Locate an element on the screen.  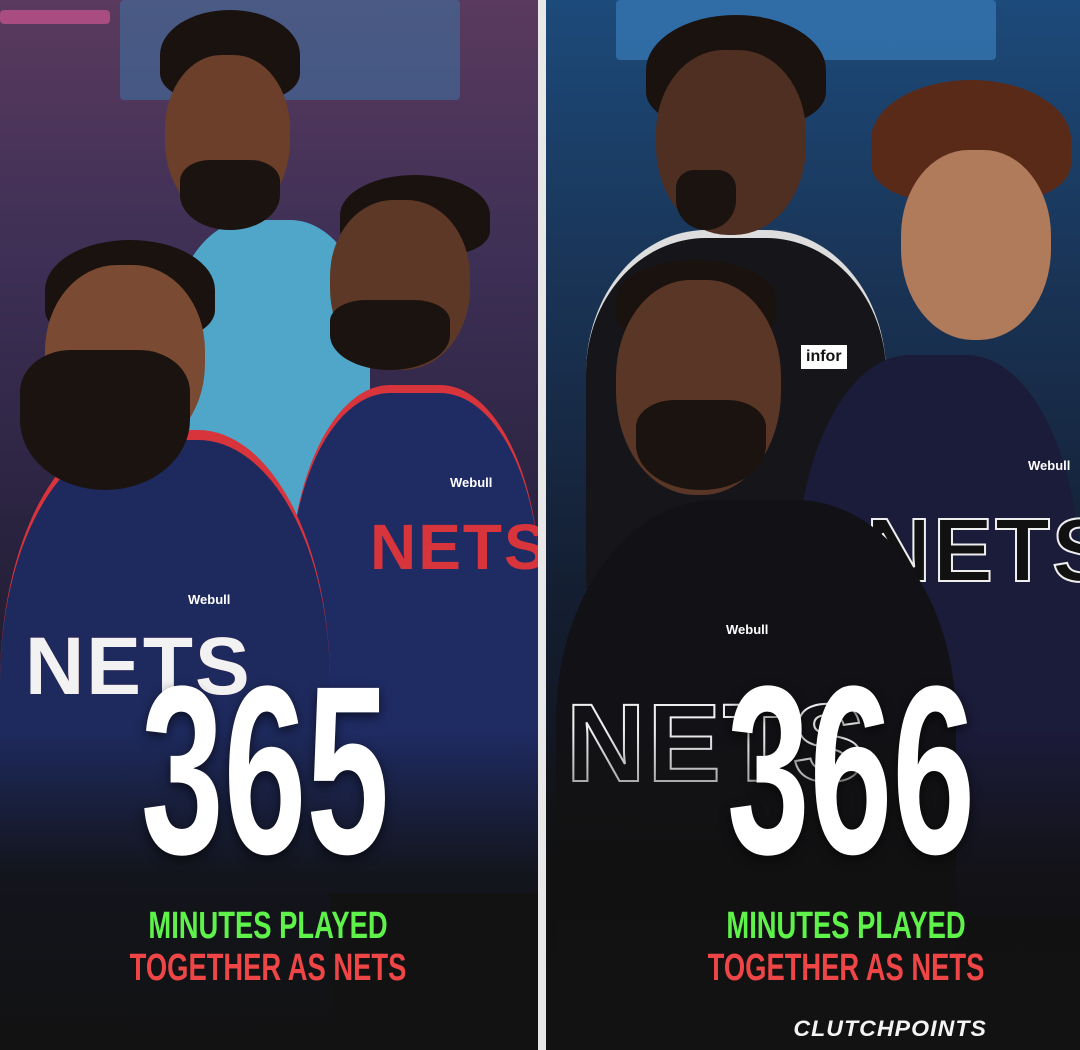
sponsor-logo: infor is located at coordinates (824, 357).